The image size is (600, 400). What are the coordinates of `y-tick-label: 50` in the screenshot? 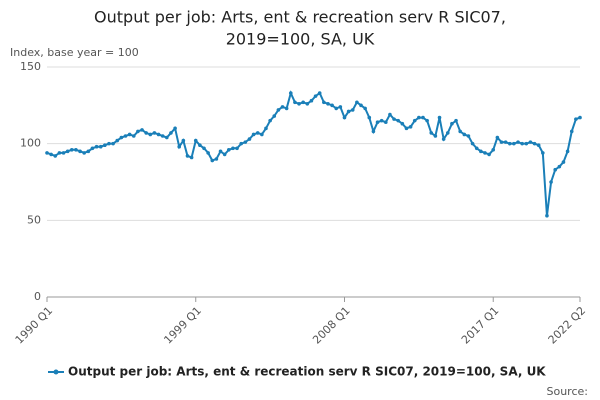 It's located at (34, 219).